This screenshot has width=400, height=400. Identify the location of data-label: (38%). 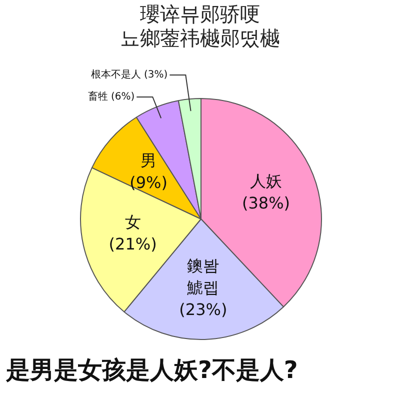
(266, 202).